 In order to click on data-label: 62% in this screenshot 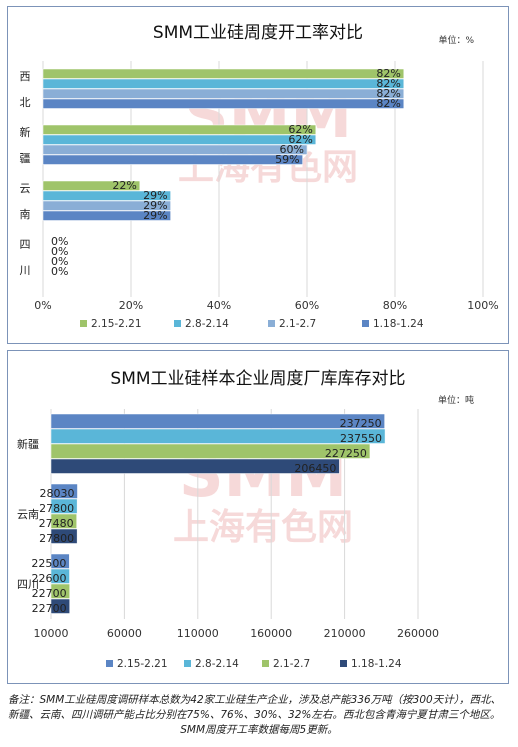, I will do `click(300, 129)`.